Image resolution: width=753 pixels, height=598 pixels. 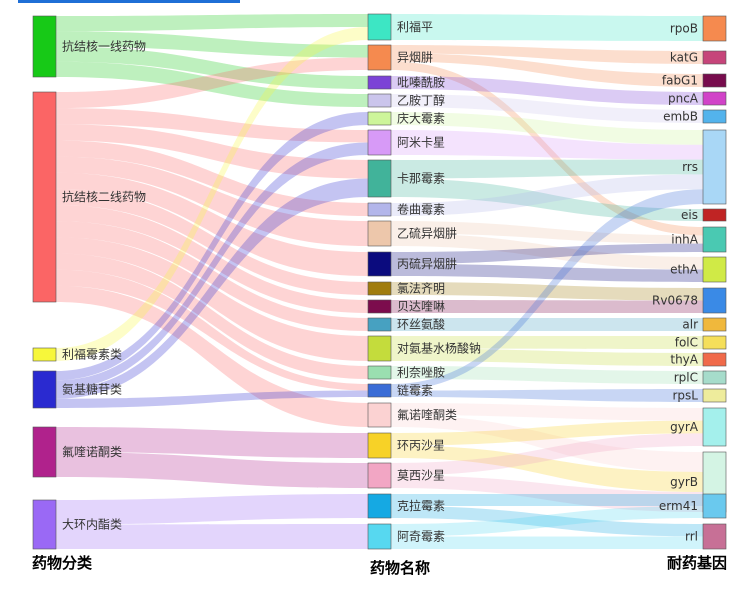 What do you see at coordinates (421, 476) in the screenshot?
I see `drug-label-18: 莫西沙星` at bounding box center [421, 476].